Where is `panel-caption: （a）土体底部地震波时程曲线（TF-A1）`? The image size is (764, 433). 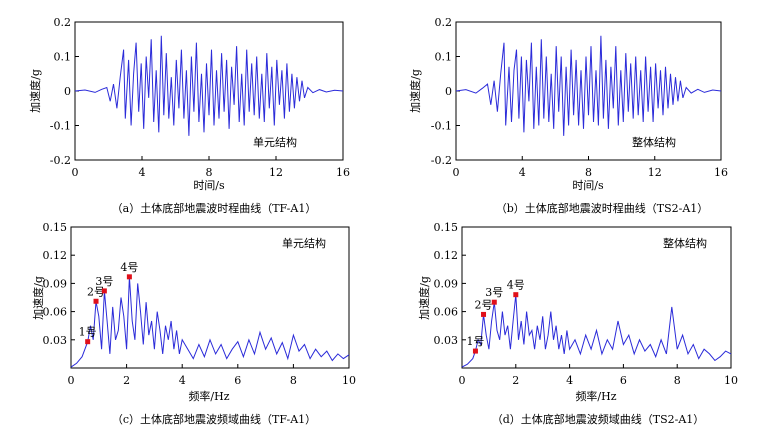 panel-caption: （a）土体底部地震波时程曲线（TF-A1） is located at coordinates (214, 208).